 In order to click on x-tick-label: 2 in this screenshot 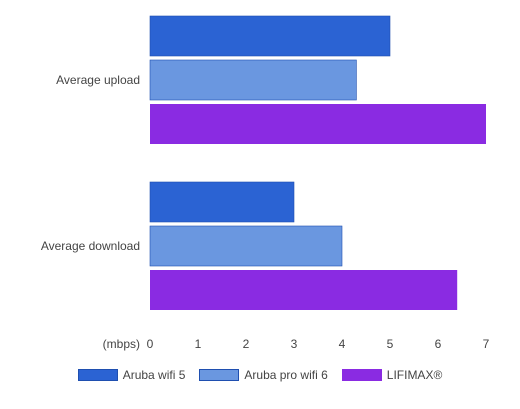, I will do `click(246, 344)`.